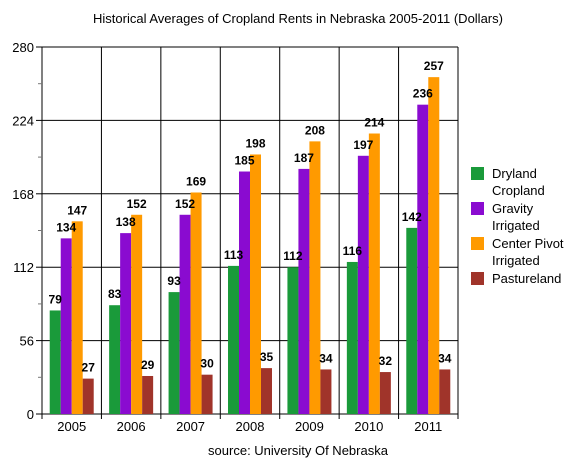  What do you see at coordinates (66, 227) in the screenshot?
I see `data-label: 134` at bounding box center [66, 227].